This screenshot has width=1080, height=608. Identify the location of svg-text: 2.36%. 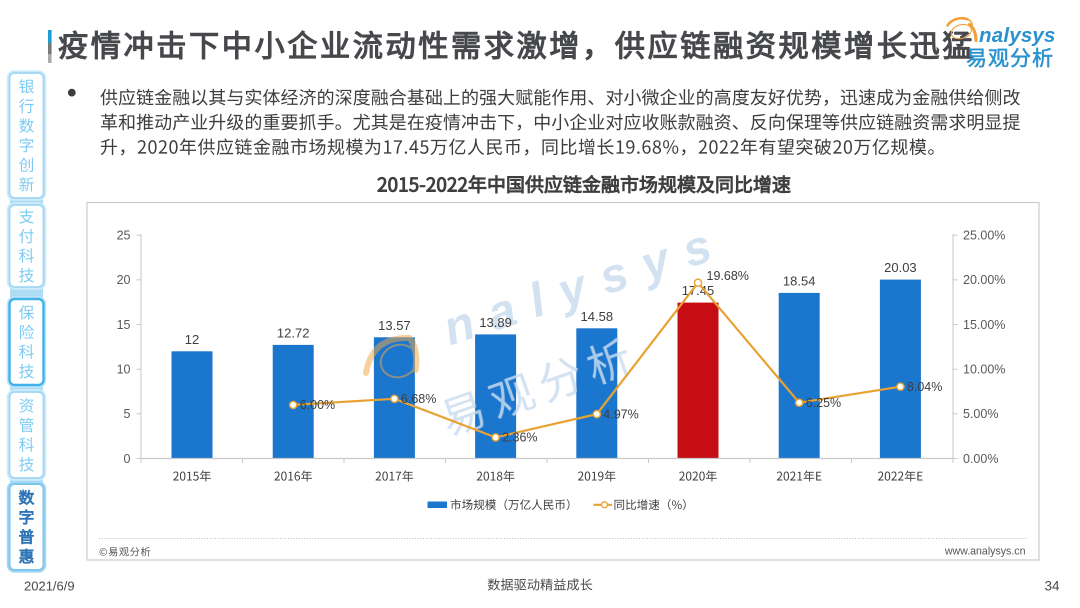
(519, 438).